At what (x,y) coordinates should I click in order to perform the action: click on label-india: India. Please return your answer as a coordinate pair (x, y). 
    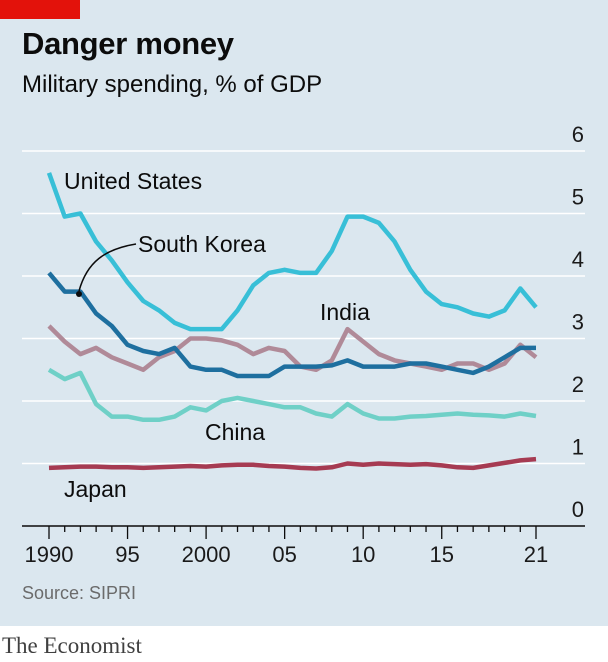
    Looking at the image, I should click on (345, 312).